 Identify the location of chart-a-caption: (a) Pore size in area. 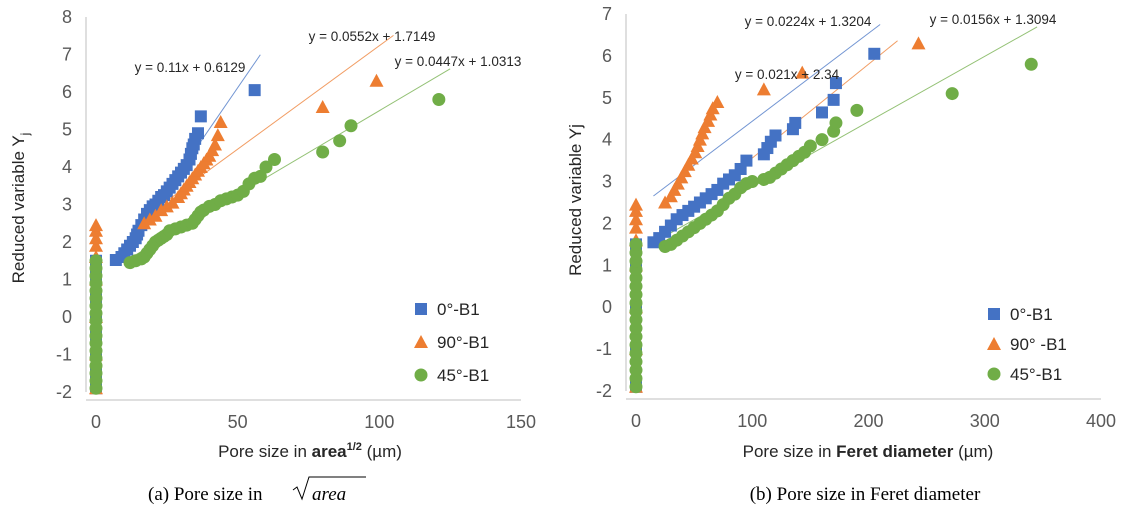
(257, 490).